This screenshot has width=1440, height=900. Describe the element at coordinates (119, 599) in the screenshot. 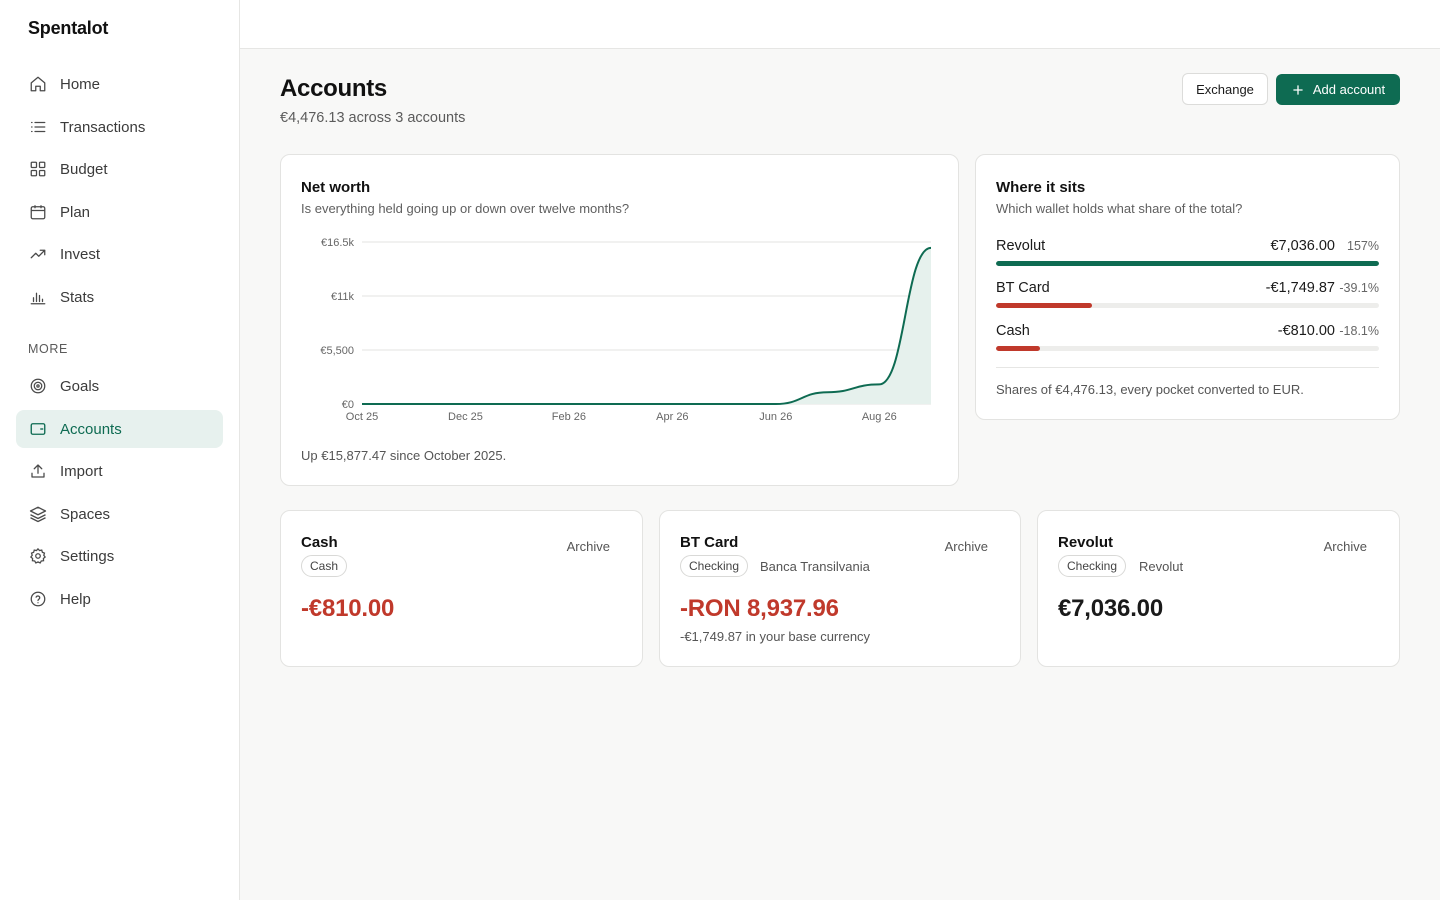

I see `sidebar-item-help: Help` at that location.